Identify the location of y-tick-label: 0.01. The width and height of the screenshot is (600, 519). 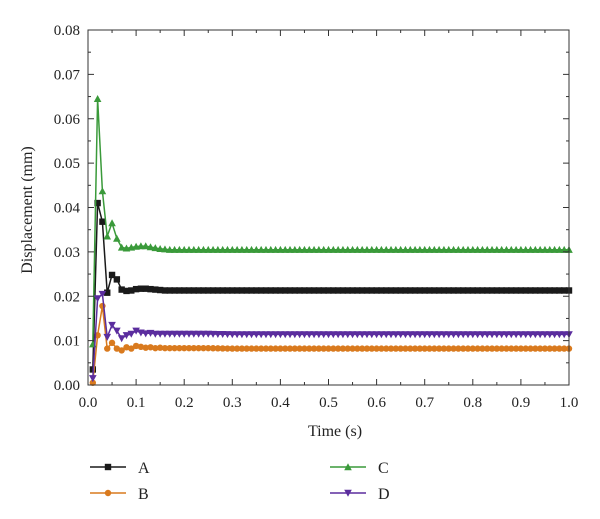
(67, 342).